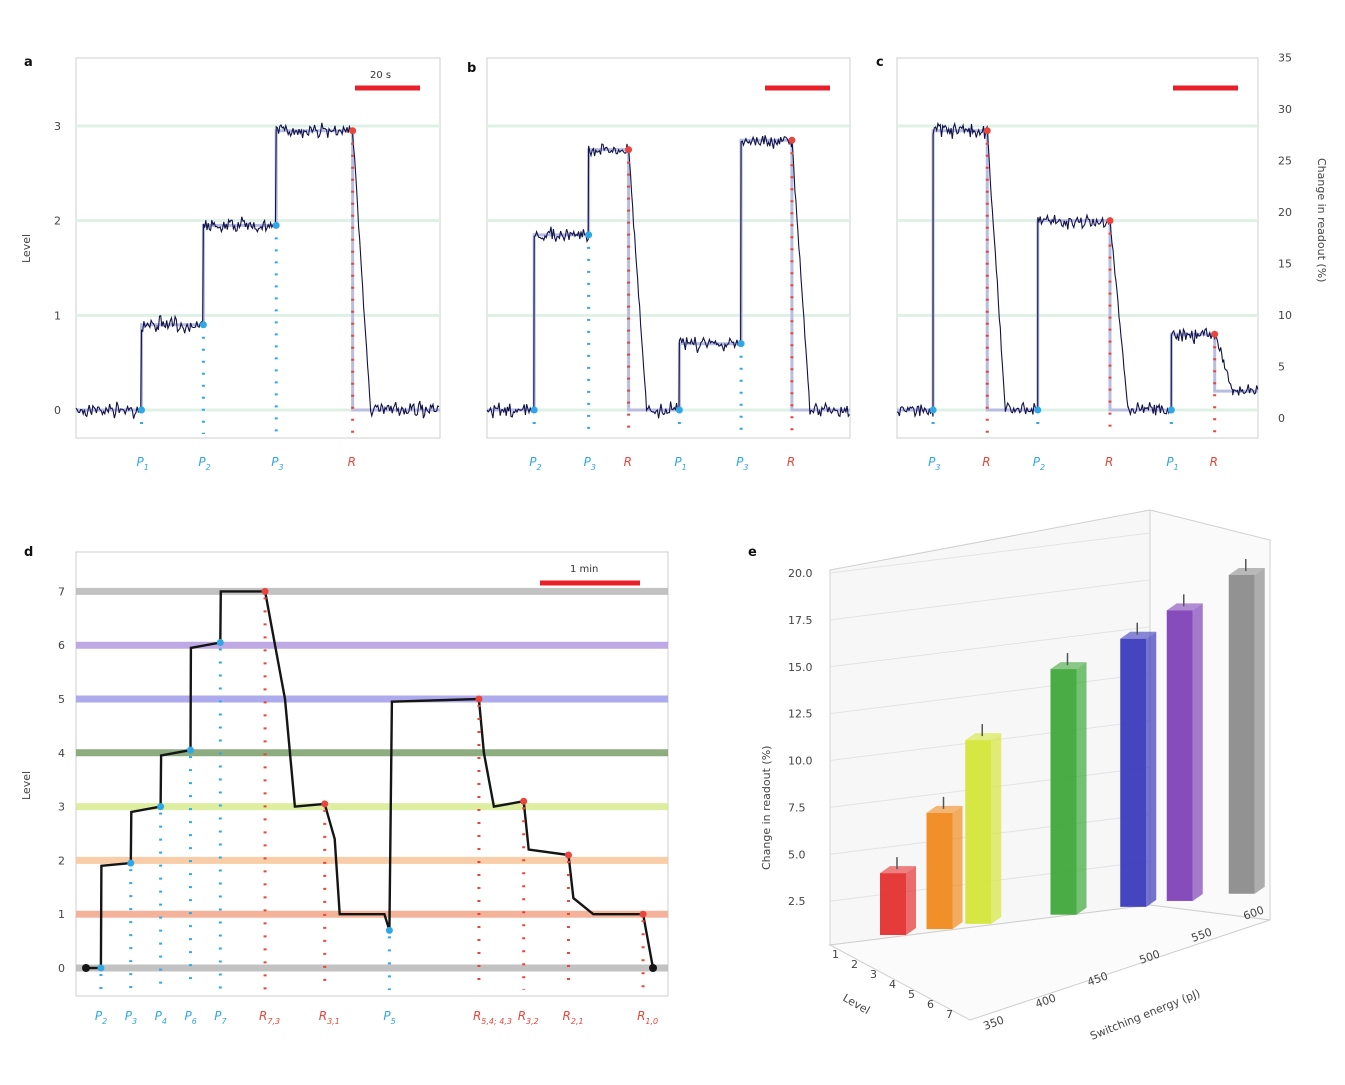  What do you see at coordinates (800, 714) in the screenshot?
I see `z-tick-label: 12.5` at bounding box center [800, 714].